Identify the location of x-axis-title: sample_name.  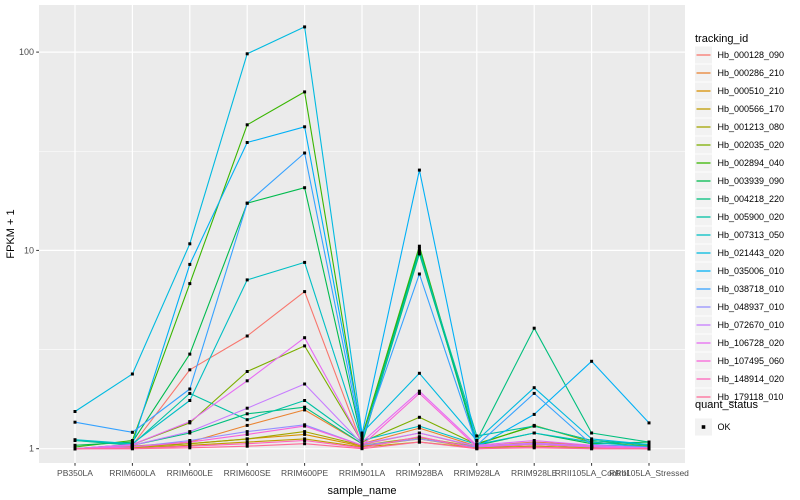
(361, 491).